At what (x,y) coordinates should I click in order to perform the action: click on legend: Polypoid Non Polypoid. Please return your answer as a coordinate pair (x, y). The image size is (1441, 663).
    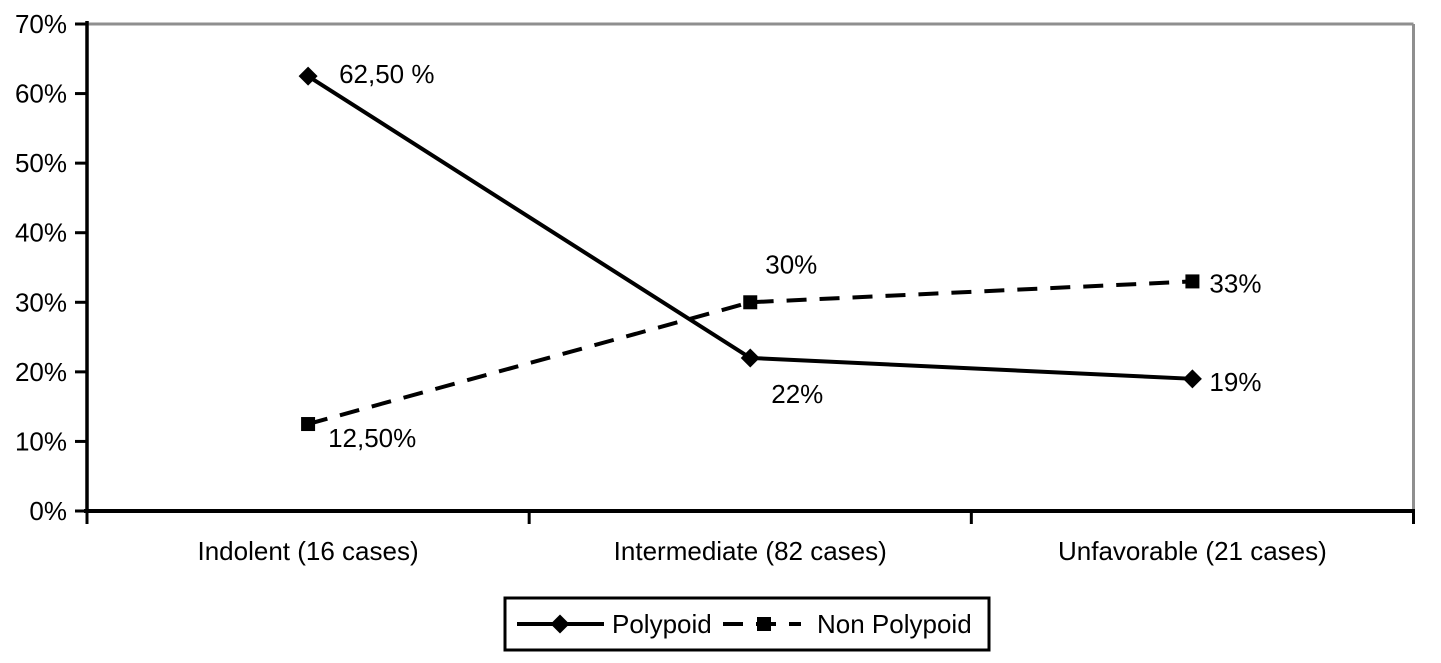
    Looking at the image, I should click on (747, 624).